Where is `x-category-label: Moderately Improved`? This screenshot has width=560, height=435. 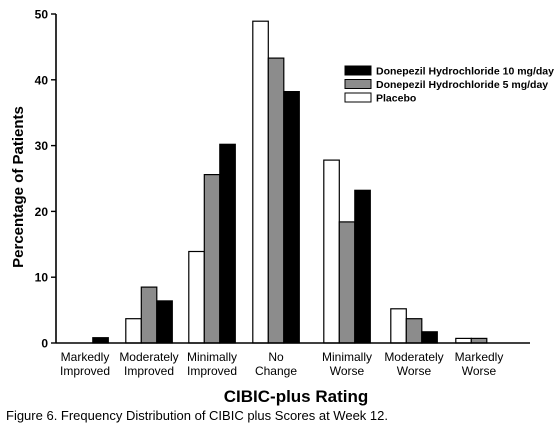 x-category-label: Moderately Improved is located at coordinates (148, 364).